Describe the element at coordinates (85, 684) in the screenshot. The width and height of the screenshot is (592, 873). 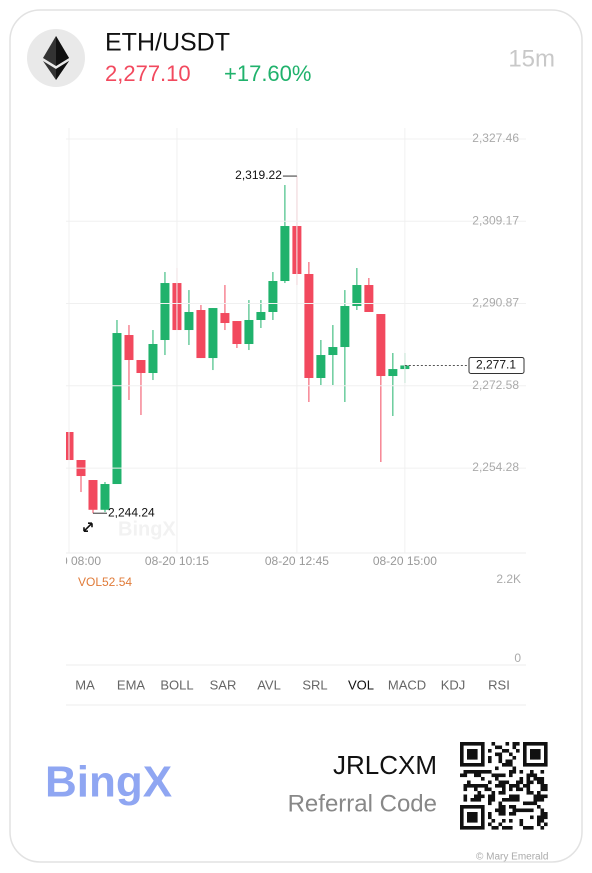
I see `indicator-tab: MA` at that location.